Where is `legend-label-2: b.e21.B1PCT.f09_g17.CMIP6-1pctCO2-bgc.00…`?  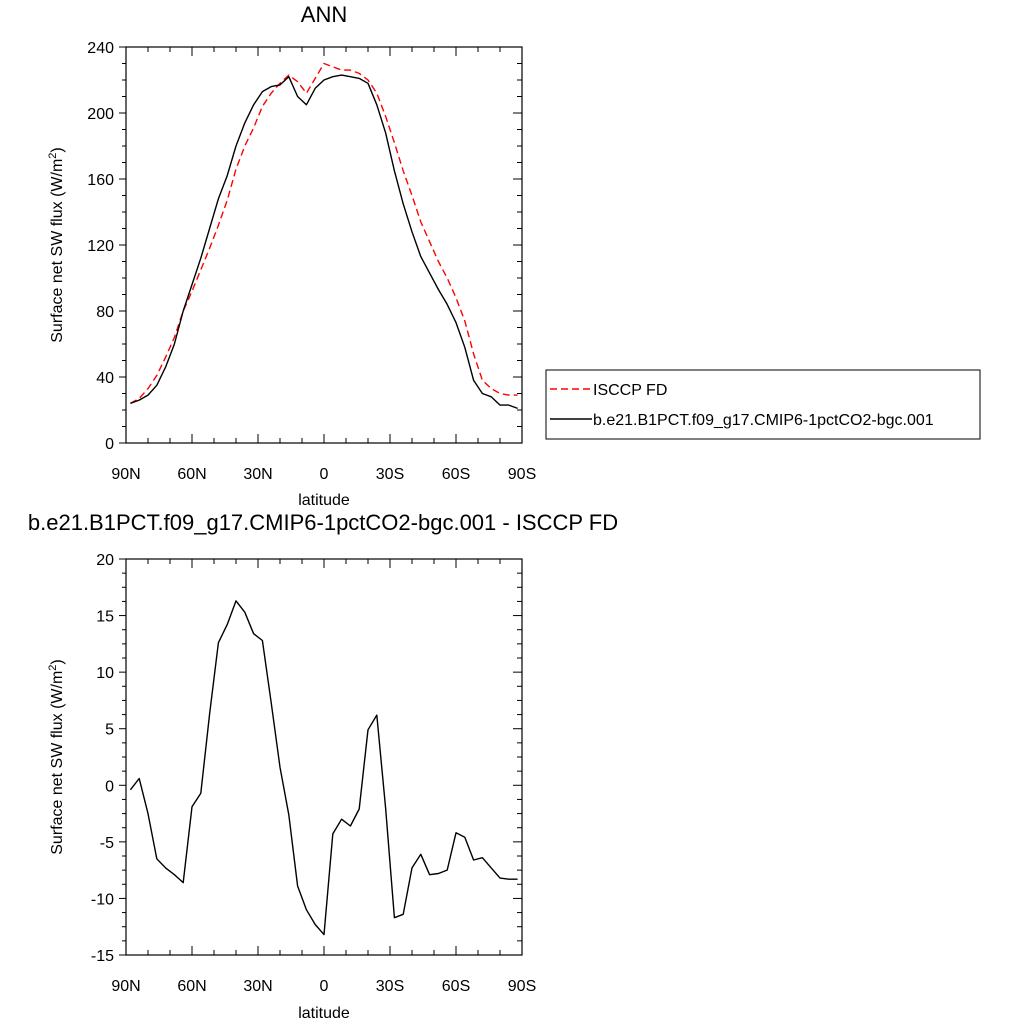
legend-label-2: b.e21.B1PCT.f09_g17.CMIP6-1pctCO2-bgc.00… is located at coordinates (763, 420).